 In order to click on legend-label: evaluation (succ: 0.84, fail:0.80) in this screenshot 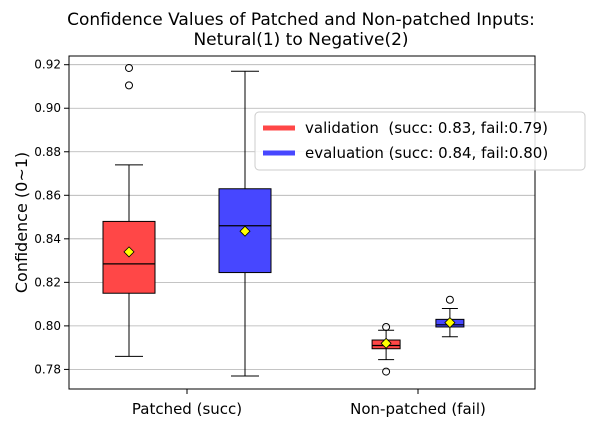, I will do `click(426, 153)`.